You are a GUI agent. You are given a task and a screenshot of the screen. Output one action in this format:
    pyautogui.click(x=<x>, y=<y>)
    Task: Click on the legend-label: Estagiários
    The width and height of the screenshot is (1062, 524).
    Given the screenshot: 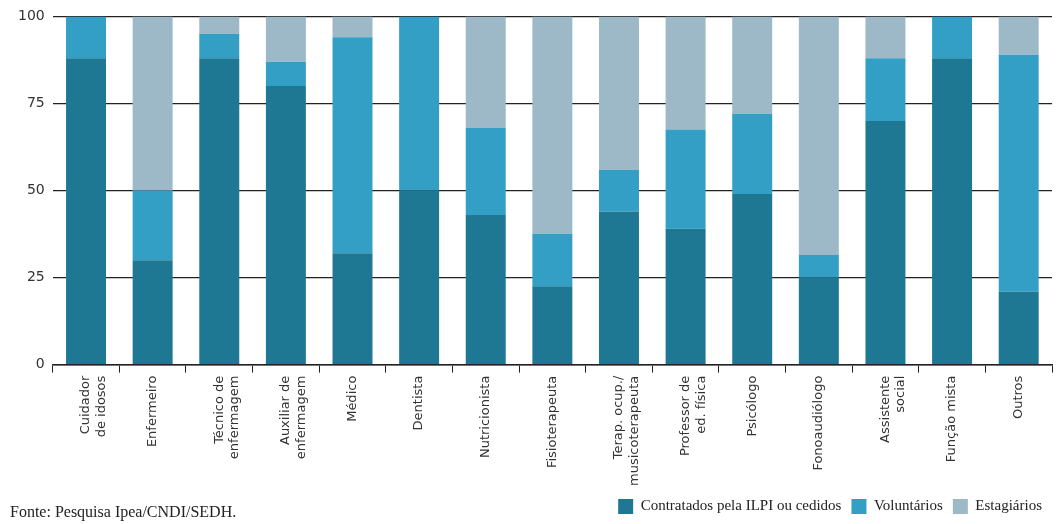 What is the action you would take?
    pyautogui.click(x=1009, y=505)
    